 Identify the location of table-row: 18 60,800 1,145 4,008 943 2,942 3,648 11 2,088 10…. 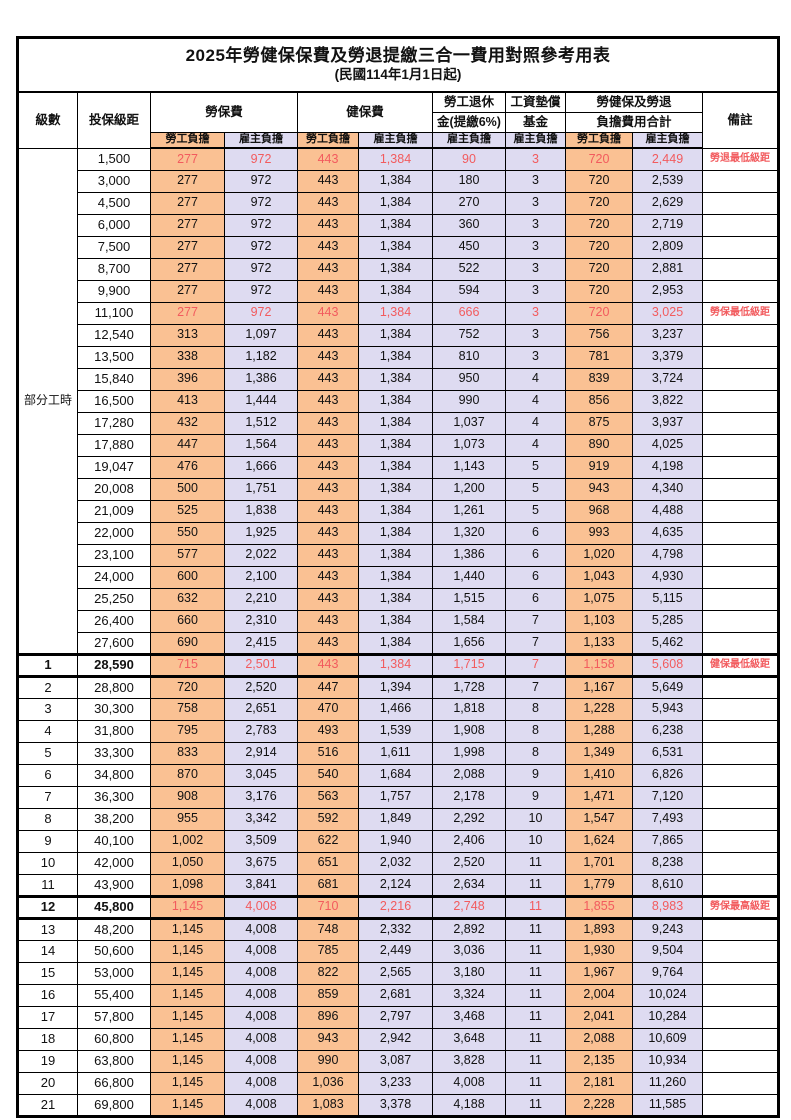
(398, 1039).